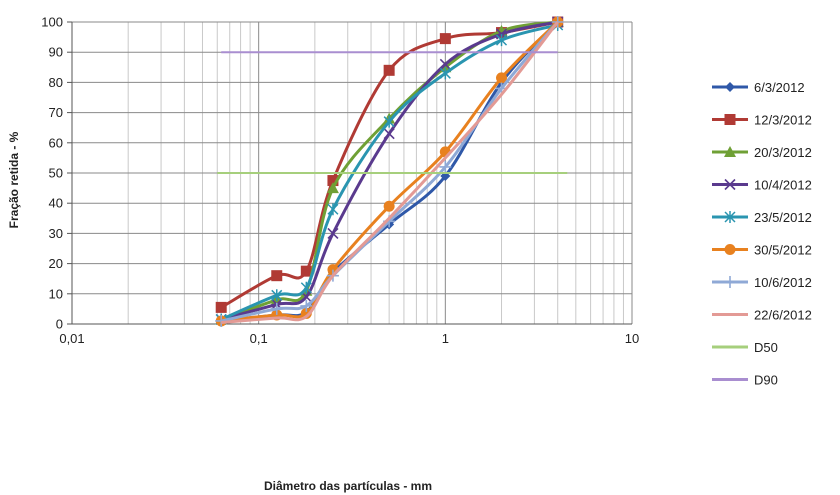 This screenshot has height=495, width=840. What do you see at coordinates (766, 380) in the screenshot?
I see `legend-label: D90` at bounding box center [766, 380].